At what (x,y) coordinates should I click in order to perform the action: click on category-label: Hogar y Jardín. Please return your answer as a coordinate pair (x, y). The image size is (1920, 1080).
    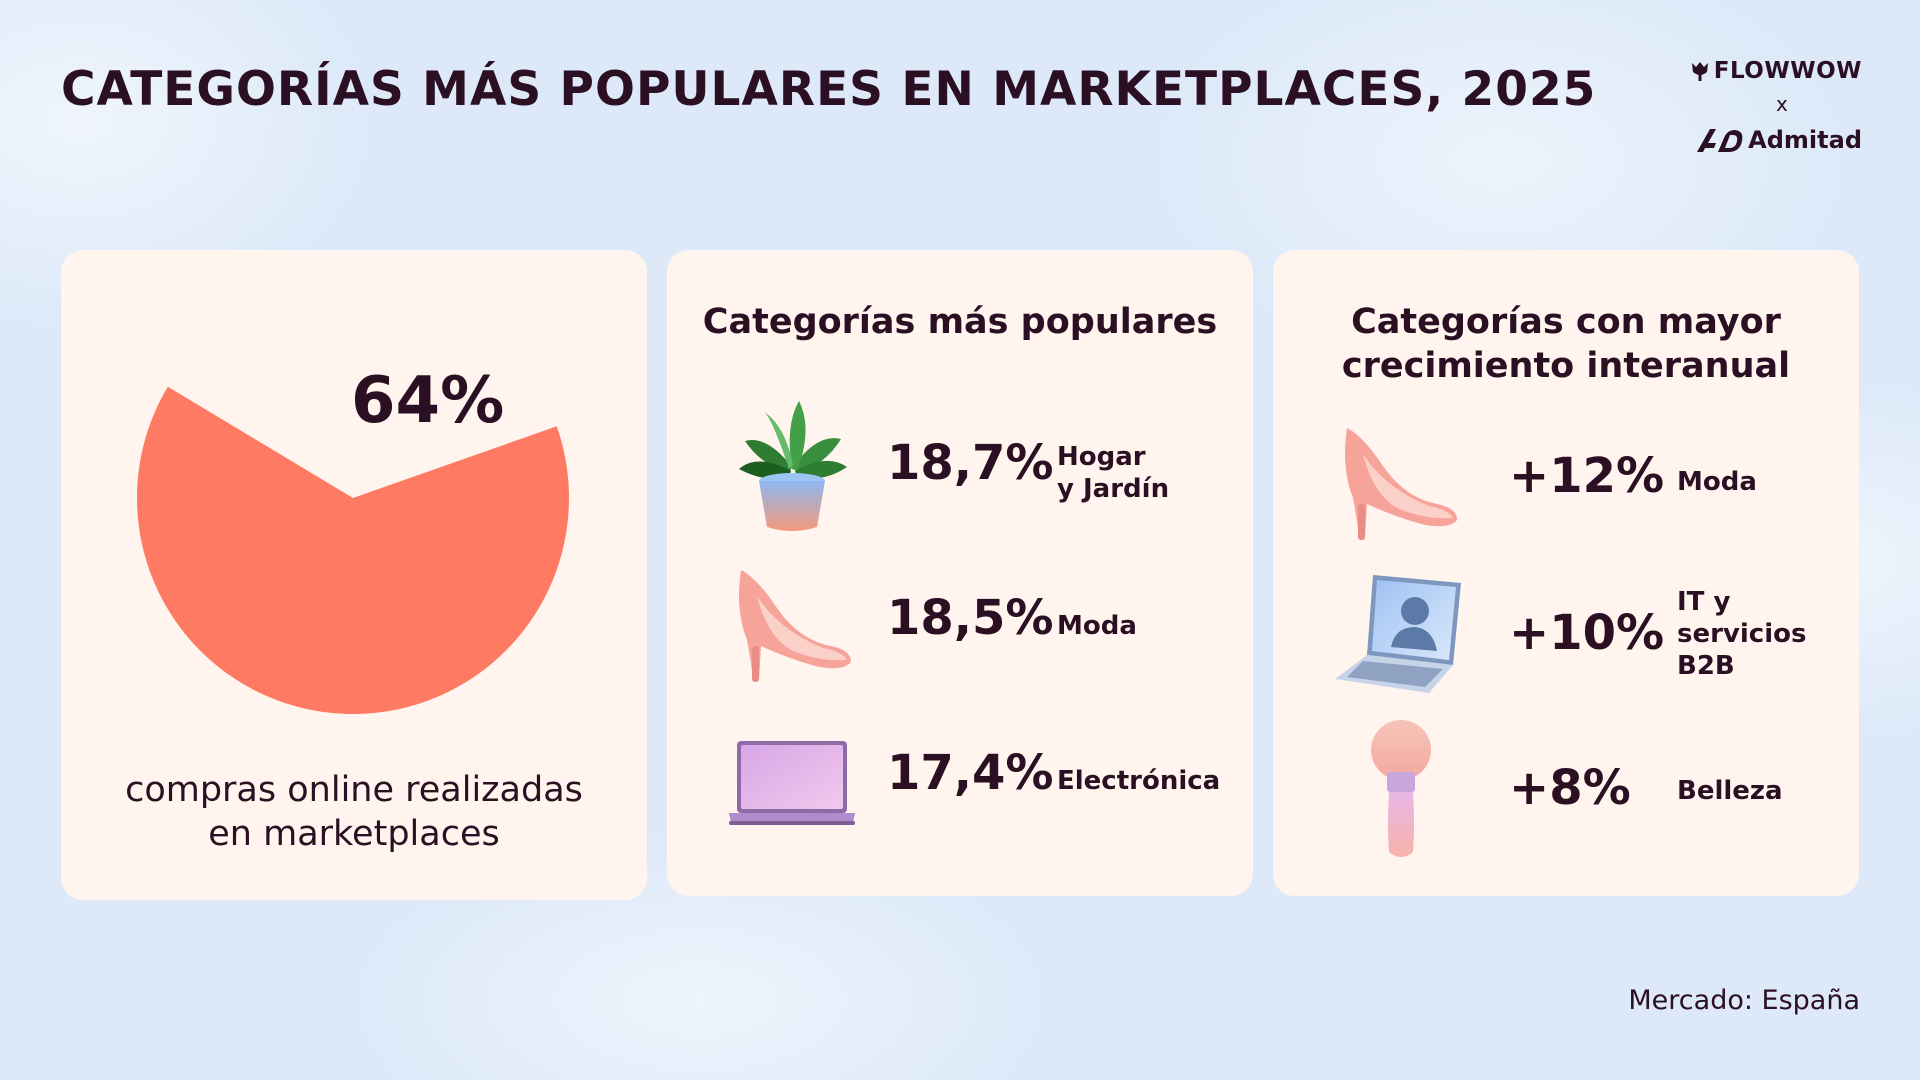
    Looking at the image, I should click on (1152, 473).